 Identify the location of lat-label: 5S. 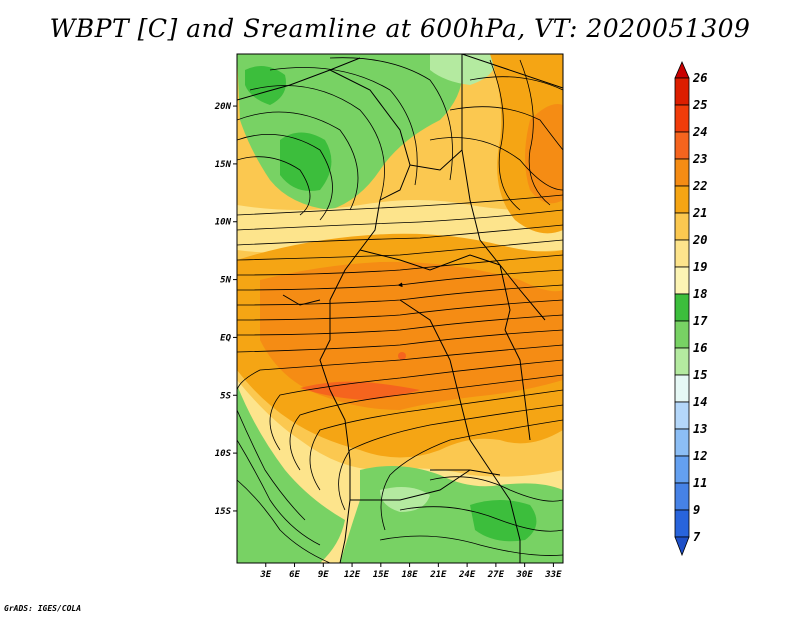
(225, 396).